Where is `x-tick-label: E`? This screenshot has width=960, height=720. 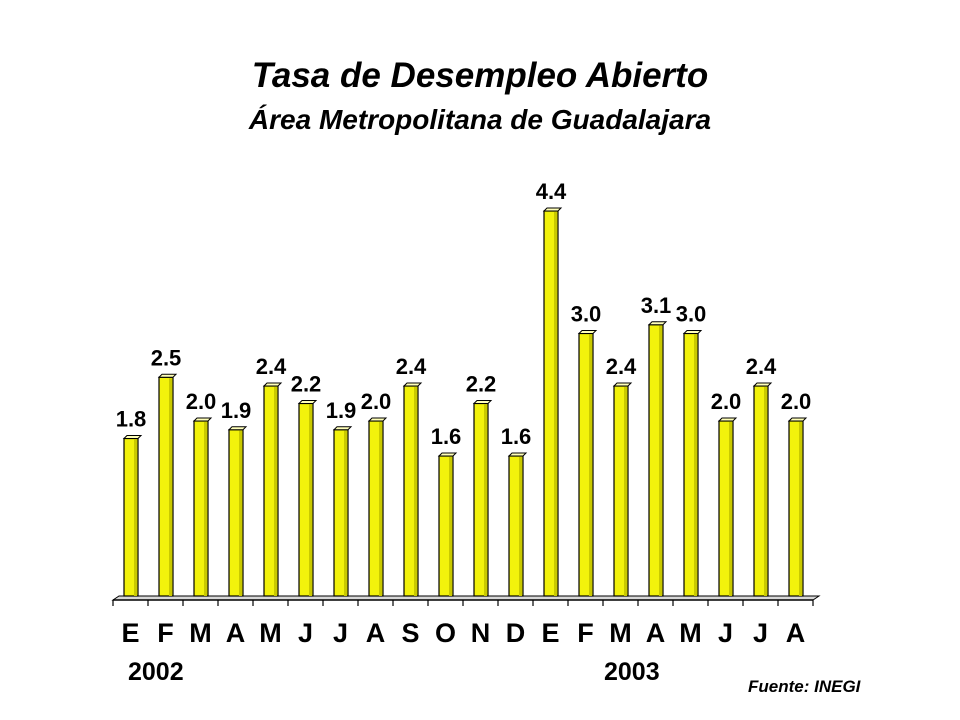
x-tick-label: E is located at coordinates (550, 633).